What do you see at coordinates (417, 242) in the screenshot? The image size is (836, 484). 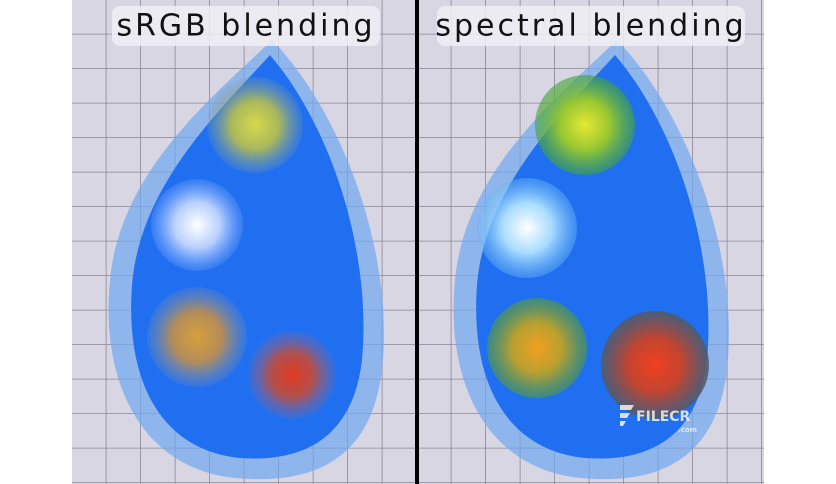 I see `divider` at bounding box center [417, 242].